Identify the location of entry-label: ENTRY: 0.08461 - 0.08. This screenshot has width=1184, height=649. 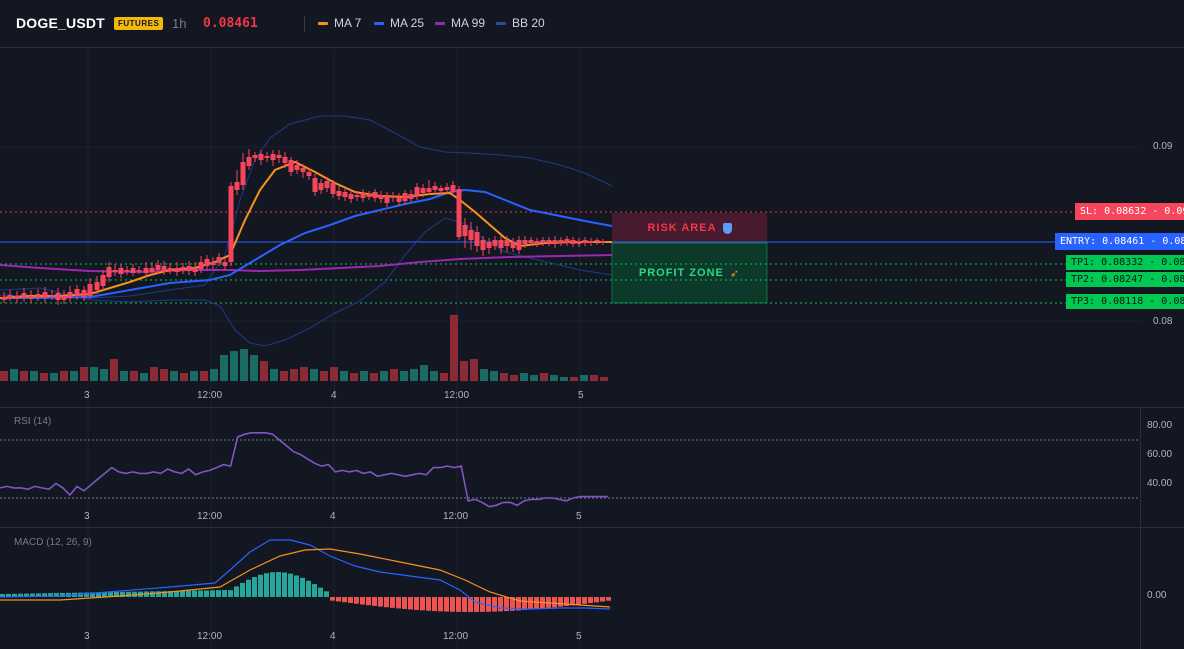
(1119, 241).